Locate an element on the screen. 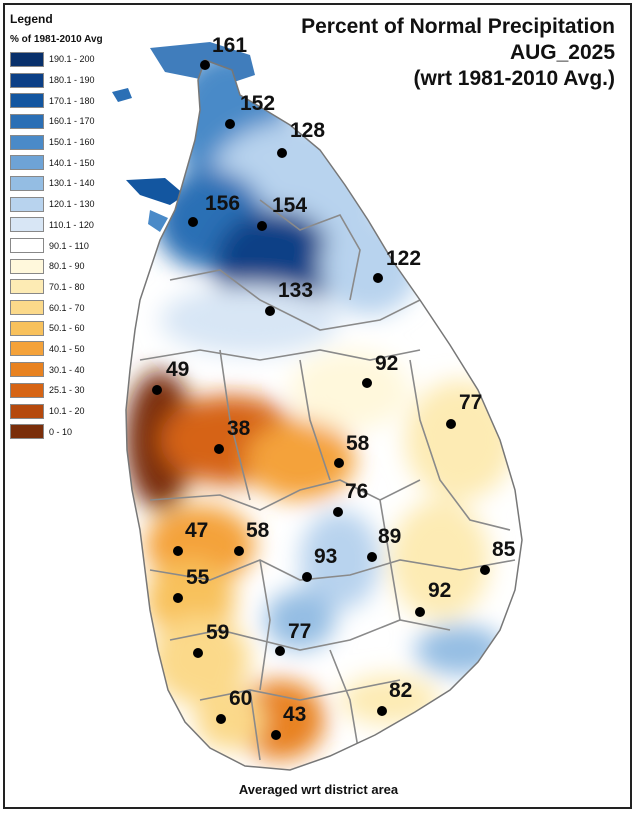 The width and height of the screenshot is (637, 814). legend-item: 70.1 - 80 is located at coordinates (72, 287).